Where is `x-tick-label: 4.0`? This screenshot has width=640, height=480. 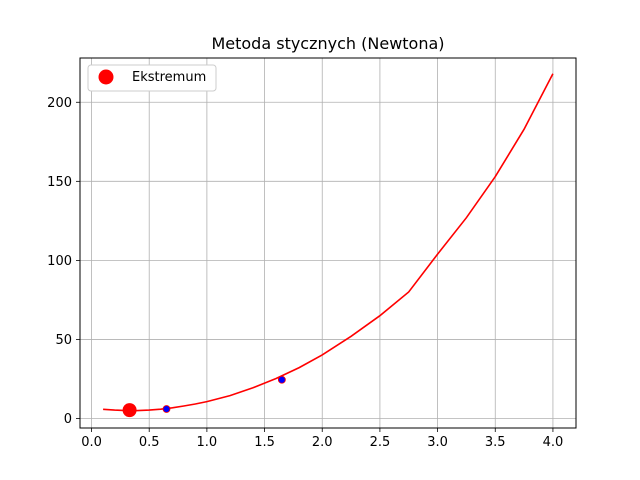 x-tick-label: 4.0 is located at coordinates (553, 442).